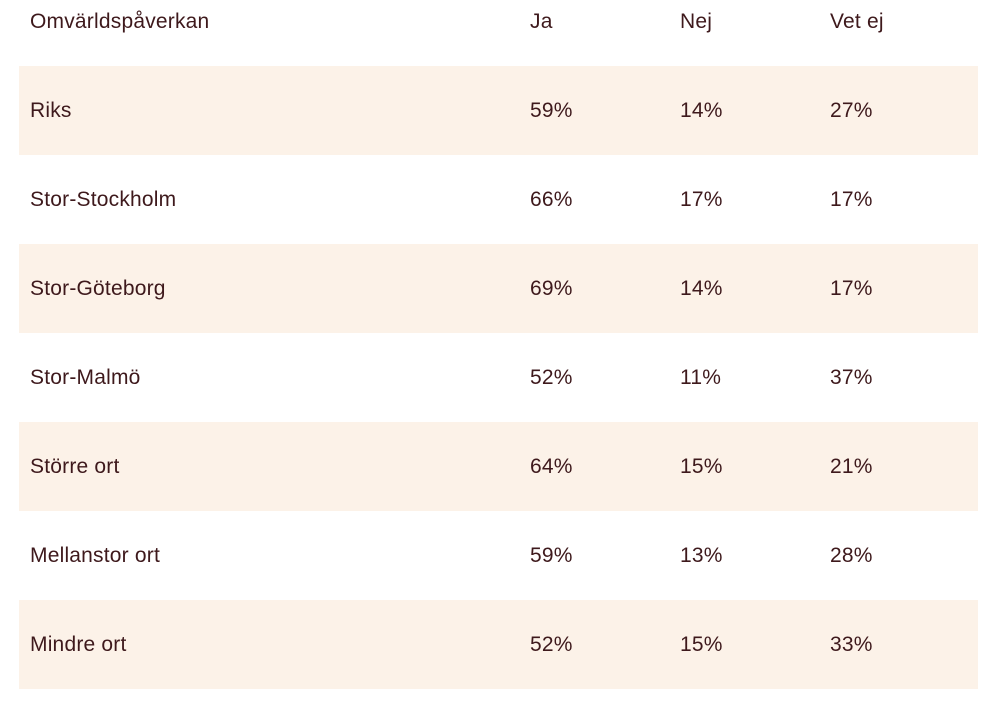 This screenshot has width=1000, height=711. What do you see at coordinates (851, 555) in the screenshot?
I see `value-vet-ej: 28%` at bounding box center [851, 555].